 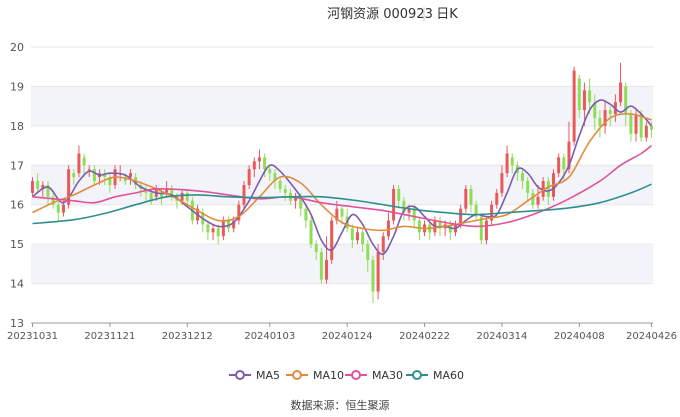 I want to click on x-tick-label: 20240314, so click(x=501, y=336).